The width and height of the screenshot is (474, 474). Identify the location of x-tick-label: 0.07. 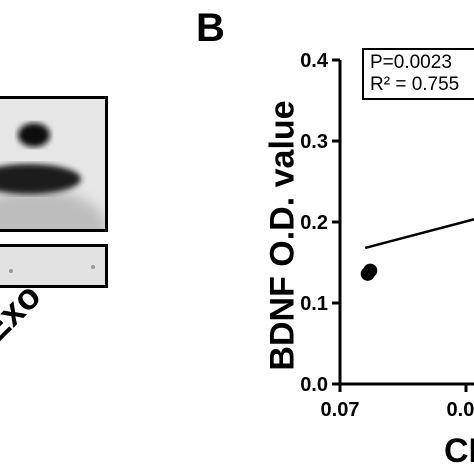
(340, 410).